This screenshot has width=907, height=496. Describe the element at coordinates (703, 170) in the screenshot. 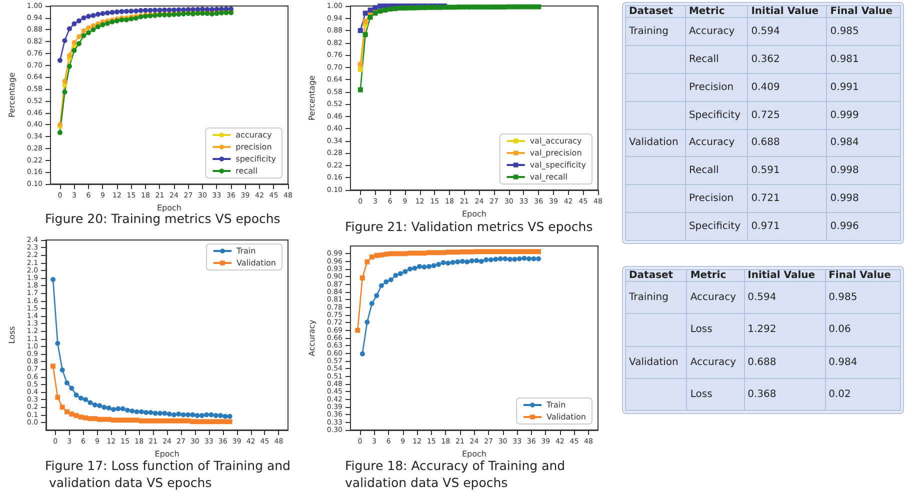

I see `text: Recall` at that location.